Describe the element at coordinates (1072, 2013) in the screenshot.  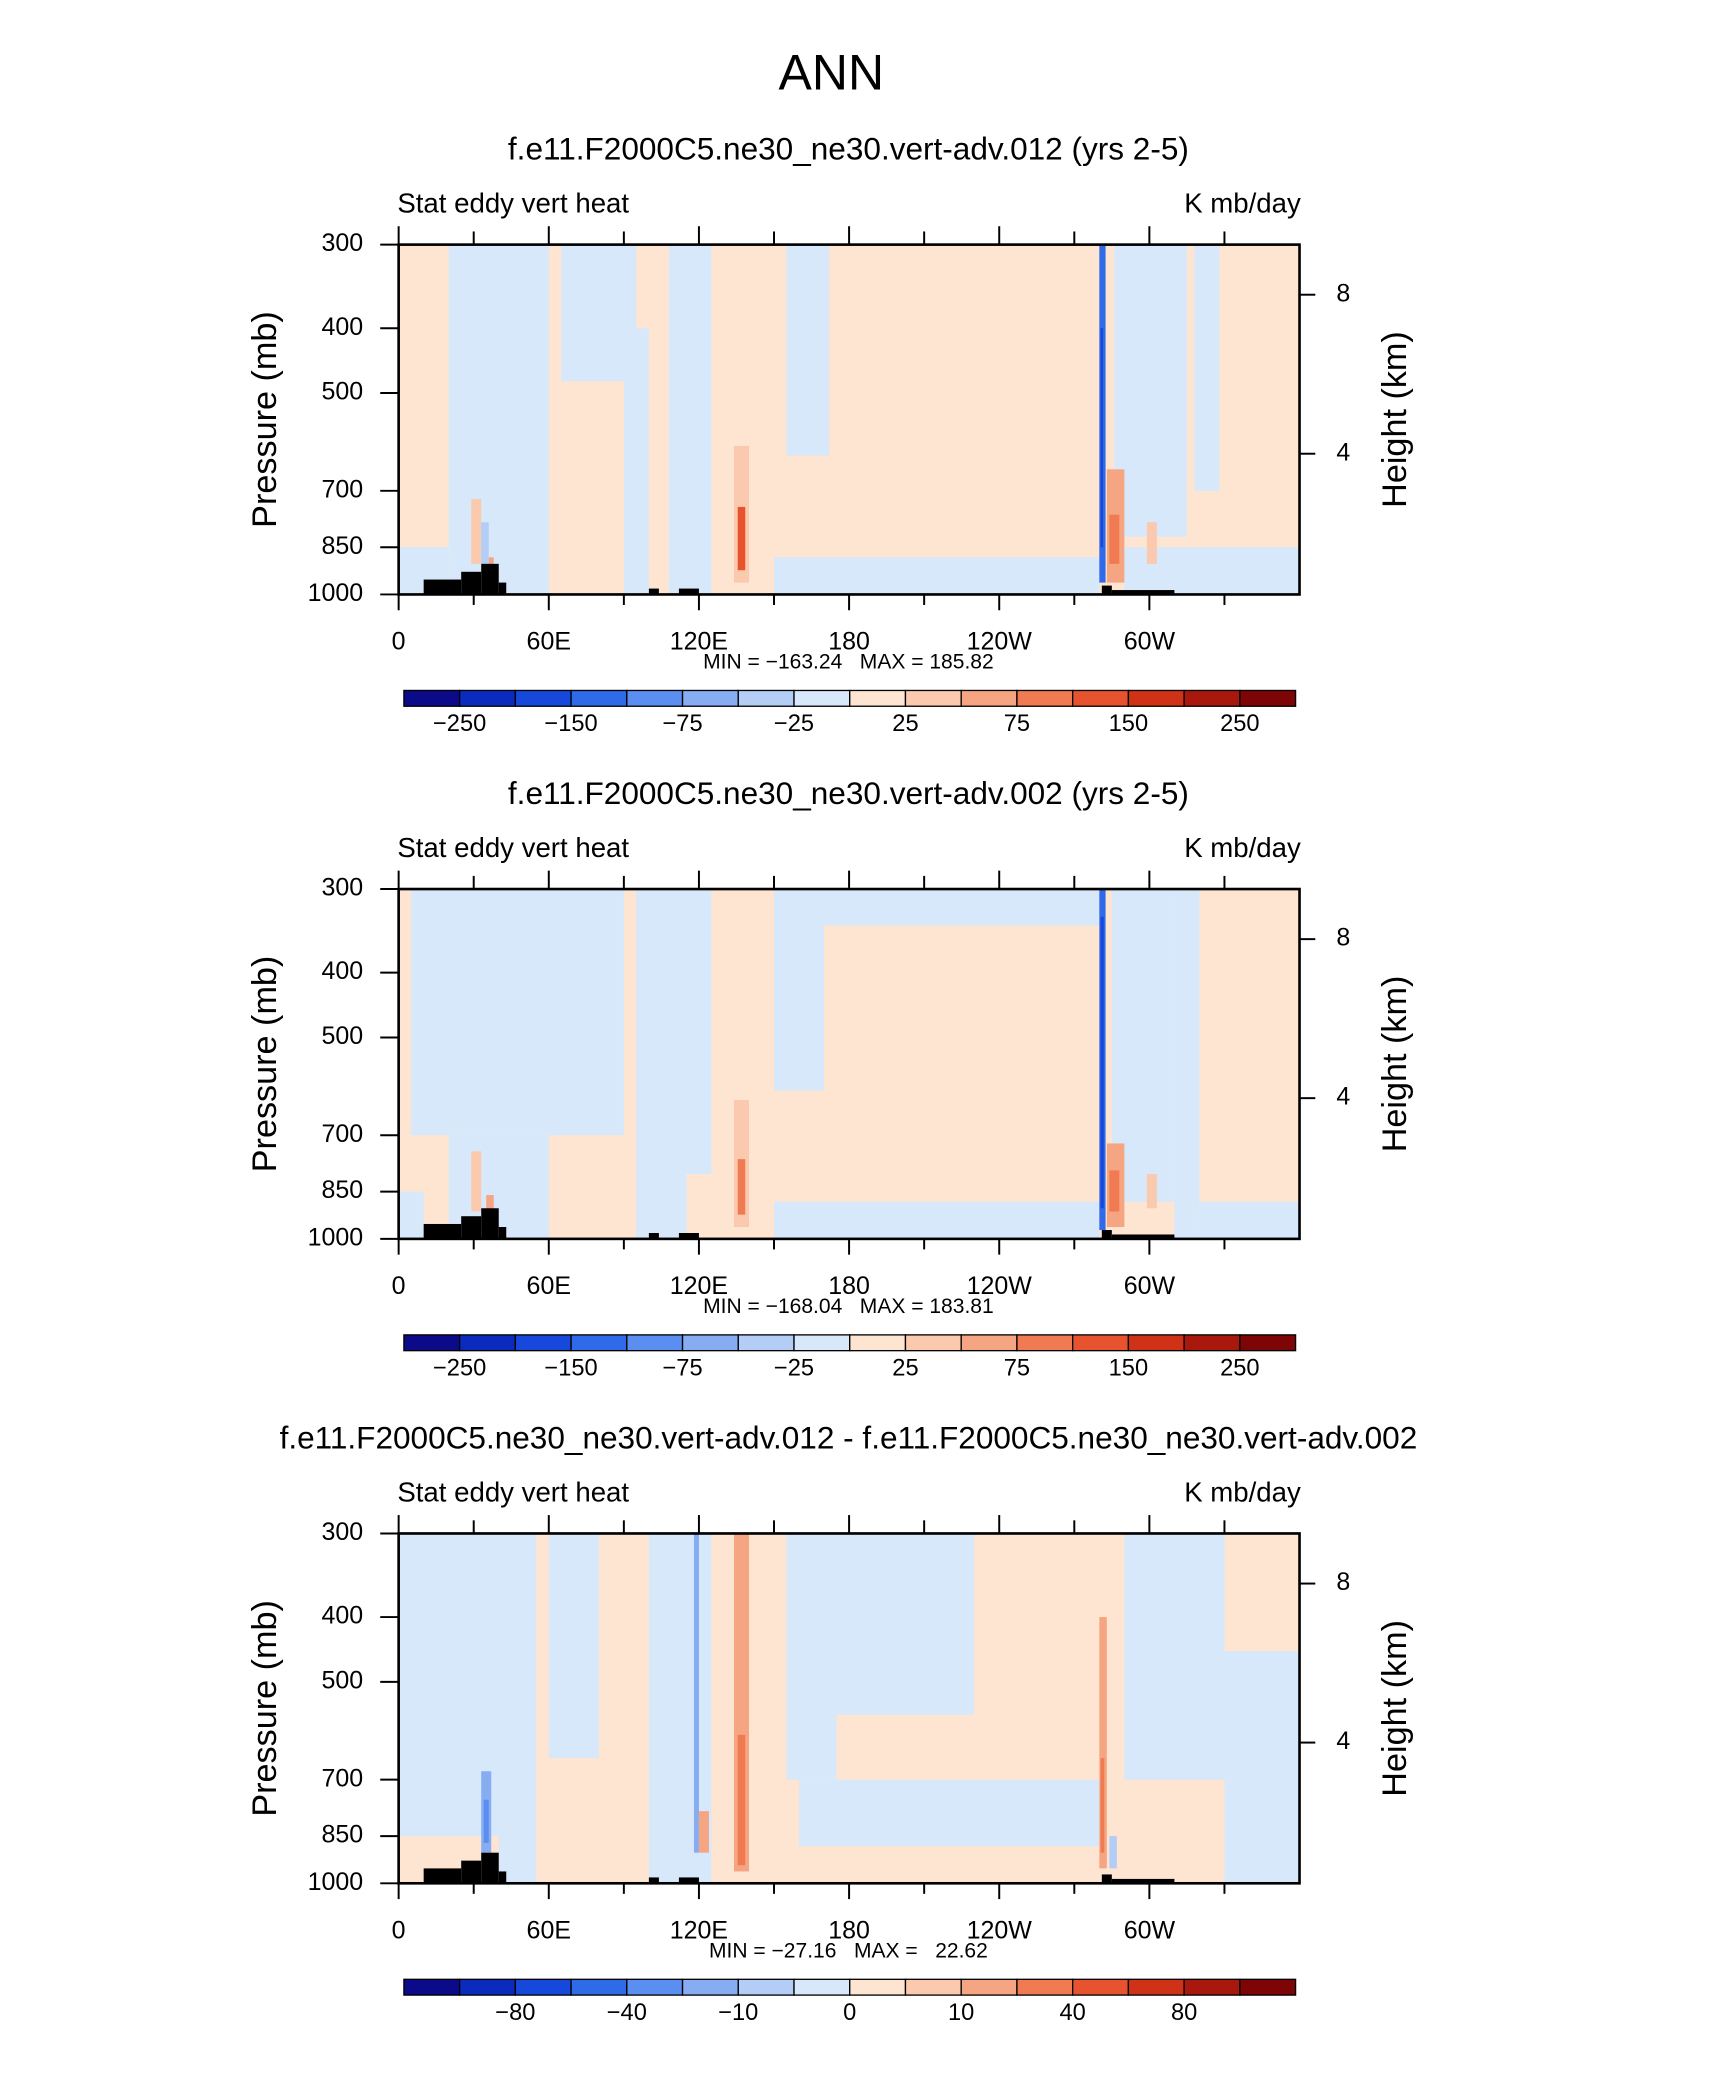
I see `colorbar-label: 40` at that location.